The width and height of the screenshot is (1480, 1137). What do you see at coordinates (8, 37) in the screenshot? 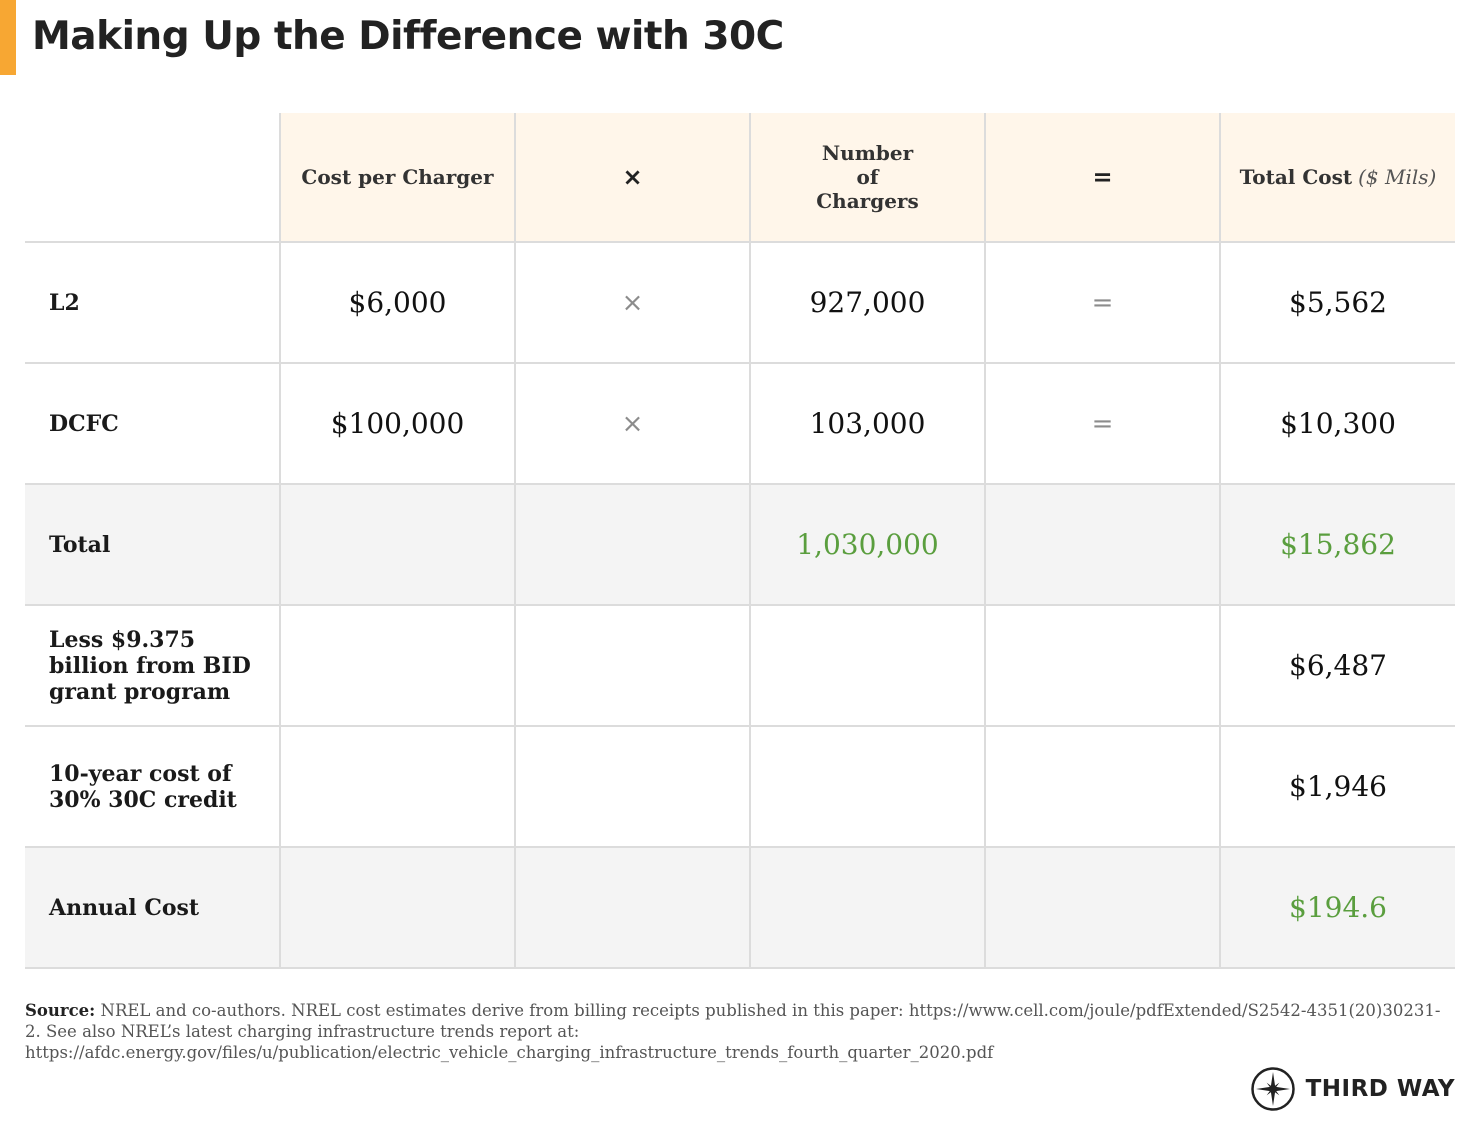
I see `title-accent-bar` at bounding box center [8, 37].